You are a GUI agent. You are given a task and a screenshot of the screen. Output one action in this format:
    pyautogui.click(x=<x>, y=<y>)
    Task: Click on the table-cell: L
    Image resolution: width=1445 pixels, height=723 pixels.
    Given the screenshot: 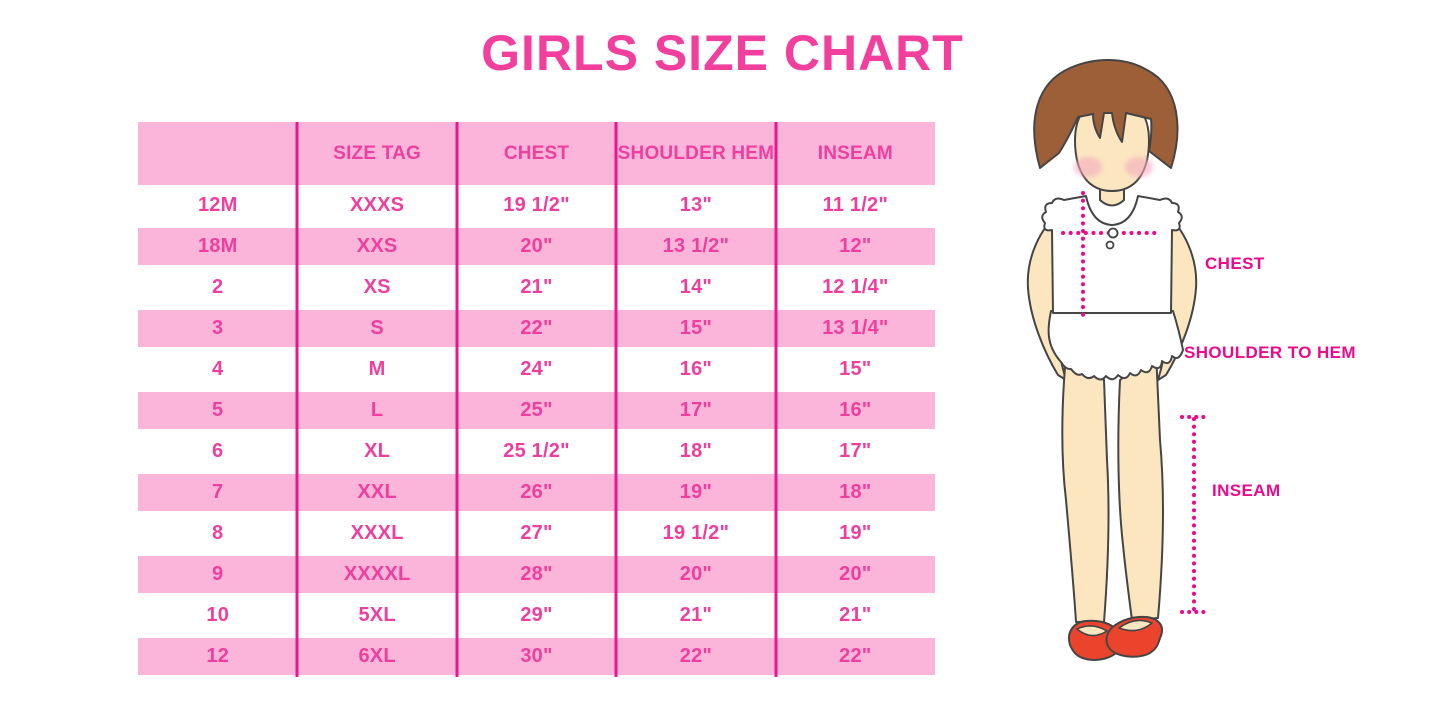 What is the action you would take?
    pyautogui.click(x=377, y=410)
    